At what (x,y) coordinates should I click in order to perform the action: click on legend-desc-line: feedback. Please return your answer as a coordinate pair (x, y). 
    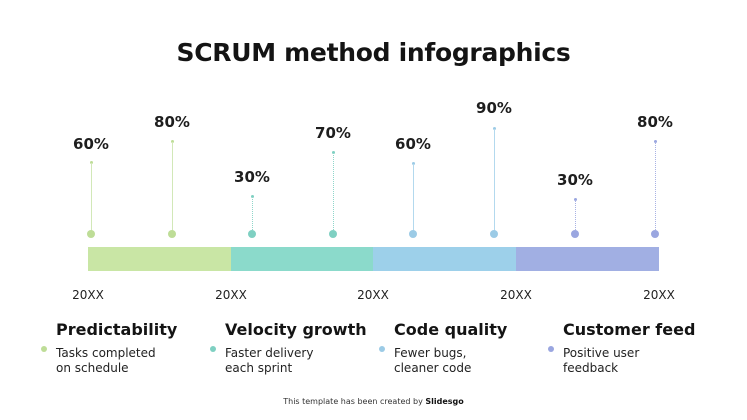
    Looking at the image, I should click on (591, 368).